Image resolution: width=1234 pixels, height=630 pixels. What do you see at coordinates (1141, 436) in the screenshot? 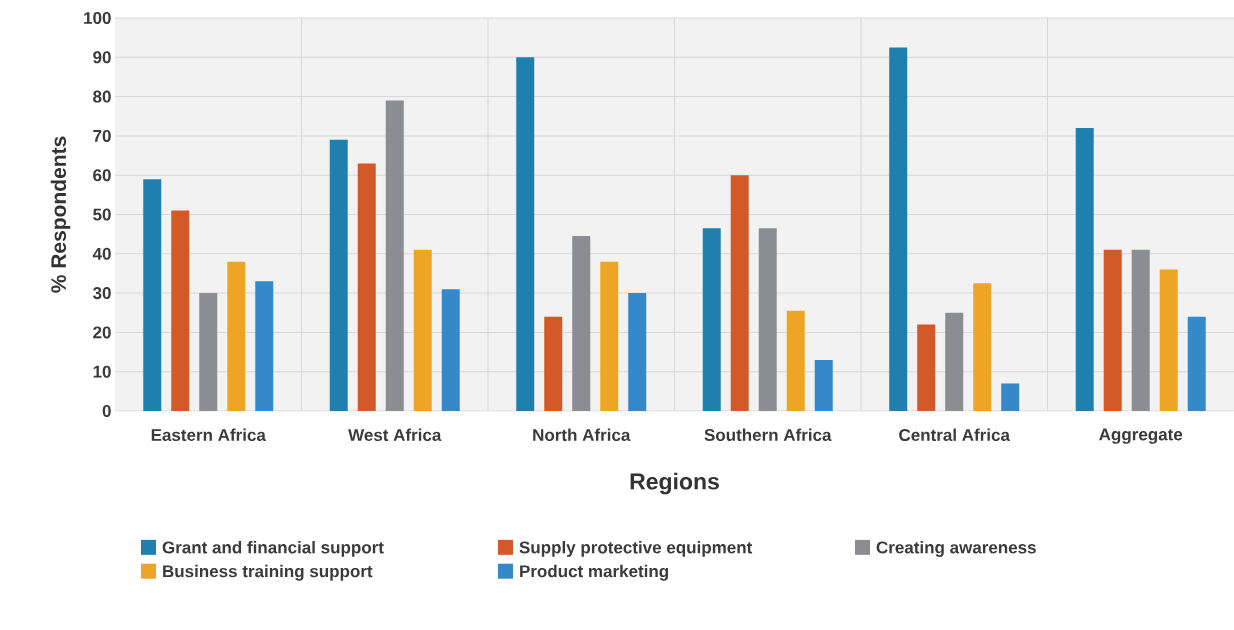
I see `x-tick-label: Aggregate` at bounding box center [1141, 436].